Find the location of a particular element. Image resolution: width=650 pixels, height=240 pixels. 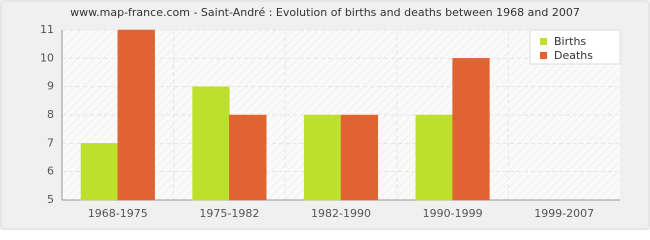

y-tick-label: 10 is located at coordinates (47, 57).